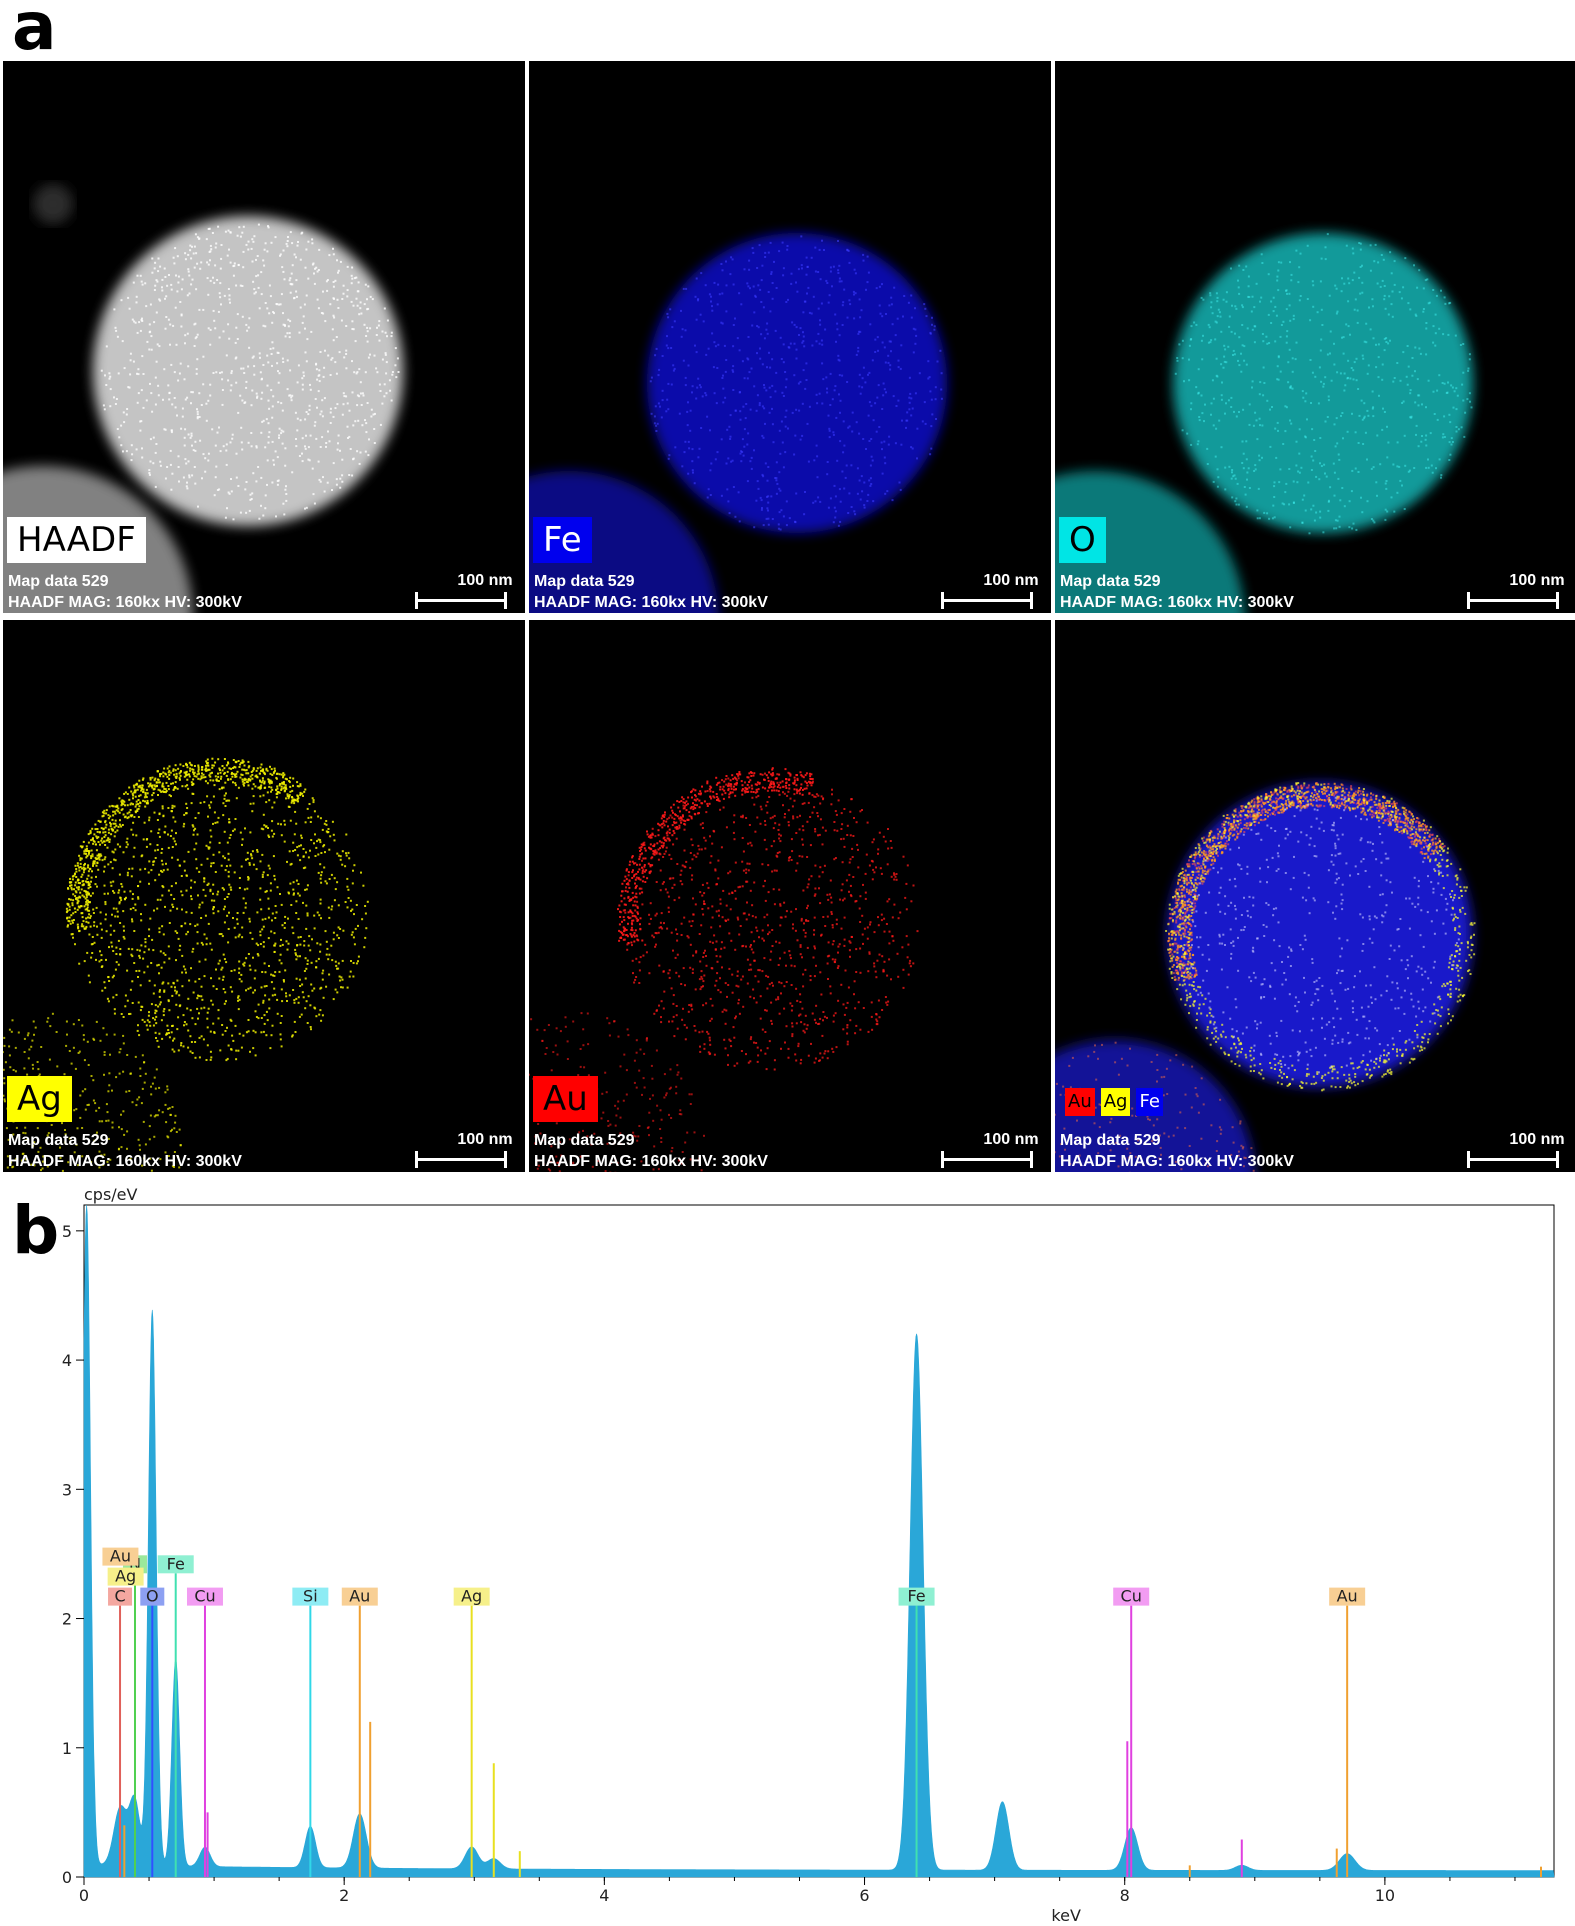 The image size is (1575, 1926). I want to click on y-tick-label: 3, so click(67, 1489).